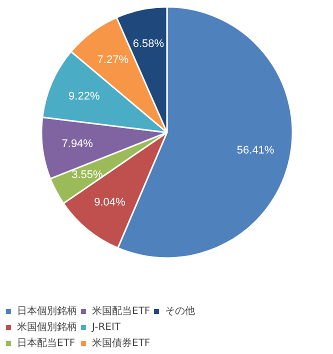 This screenshot has width=333, height=354. What do you see at coordinates (113, 60) in the screenshot?
I see `data-label: 7.27%` at bounding box center [113, 60].